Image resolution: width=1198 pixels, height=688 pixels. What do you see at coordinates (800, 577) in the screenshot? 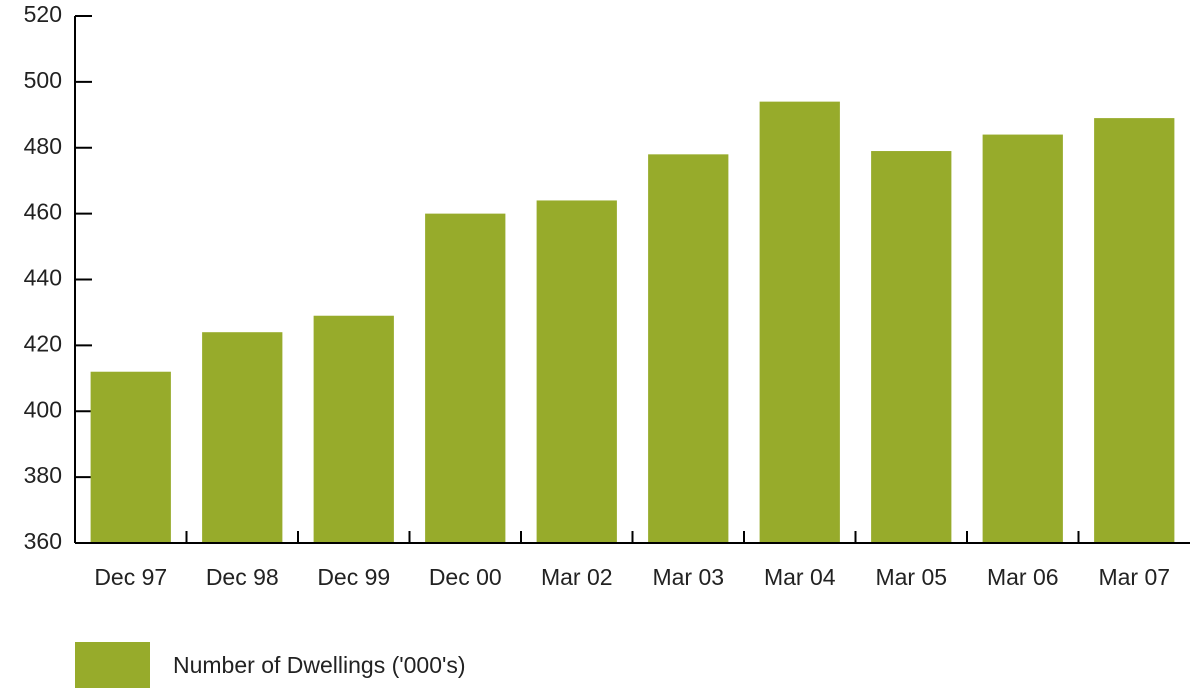
I see `x-tick-label: Mar 04` at bounding box center [800, 577].